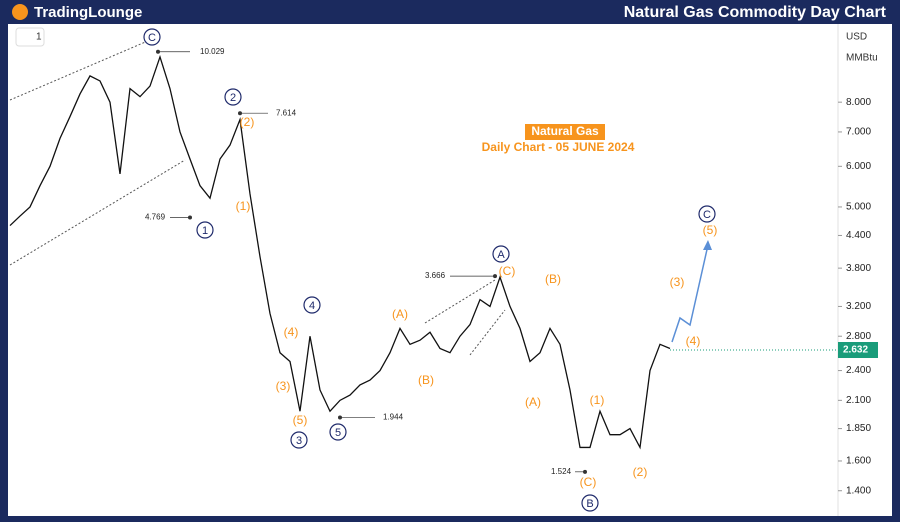 Image resolution: width=900 pixels, height=527 pixels. Describe the element at coordinates (858, 166) in the screenshot. I see `y-tick-label: 6.000` at that location.